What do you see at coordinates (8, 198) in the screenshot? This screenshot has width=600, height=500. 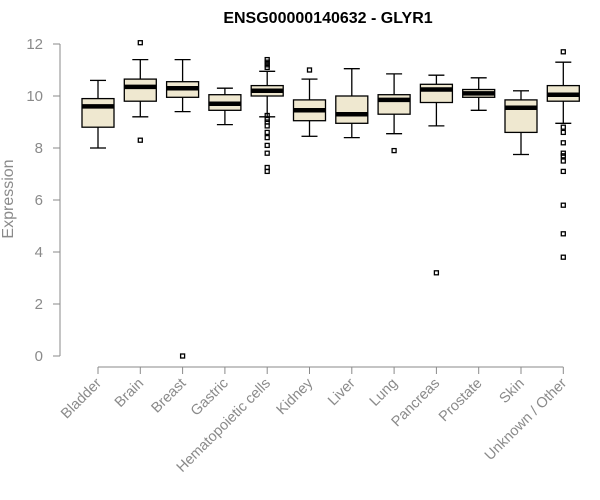 I see `y-axis-label: Expression` at bounding box center [8, 198].